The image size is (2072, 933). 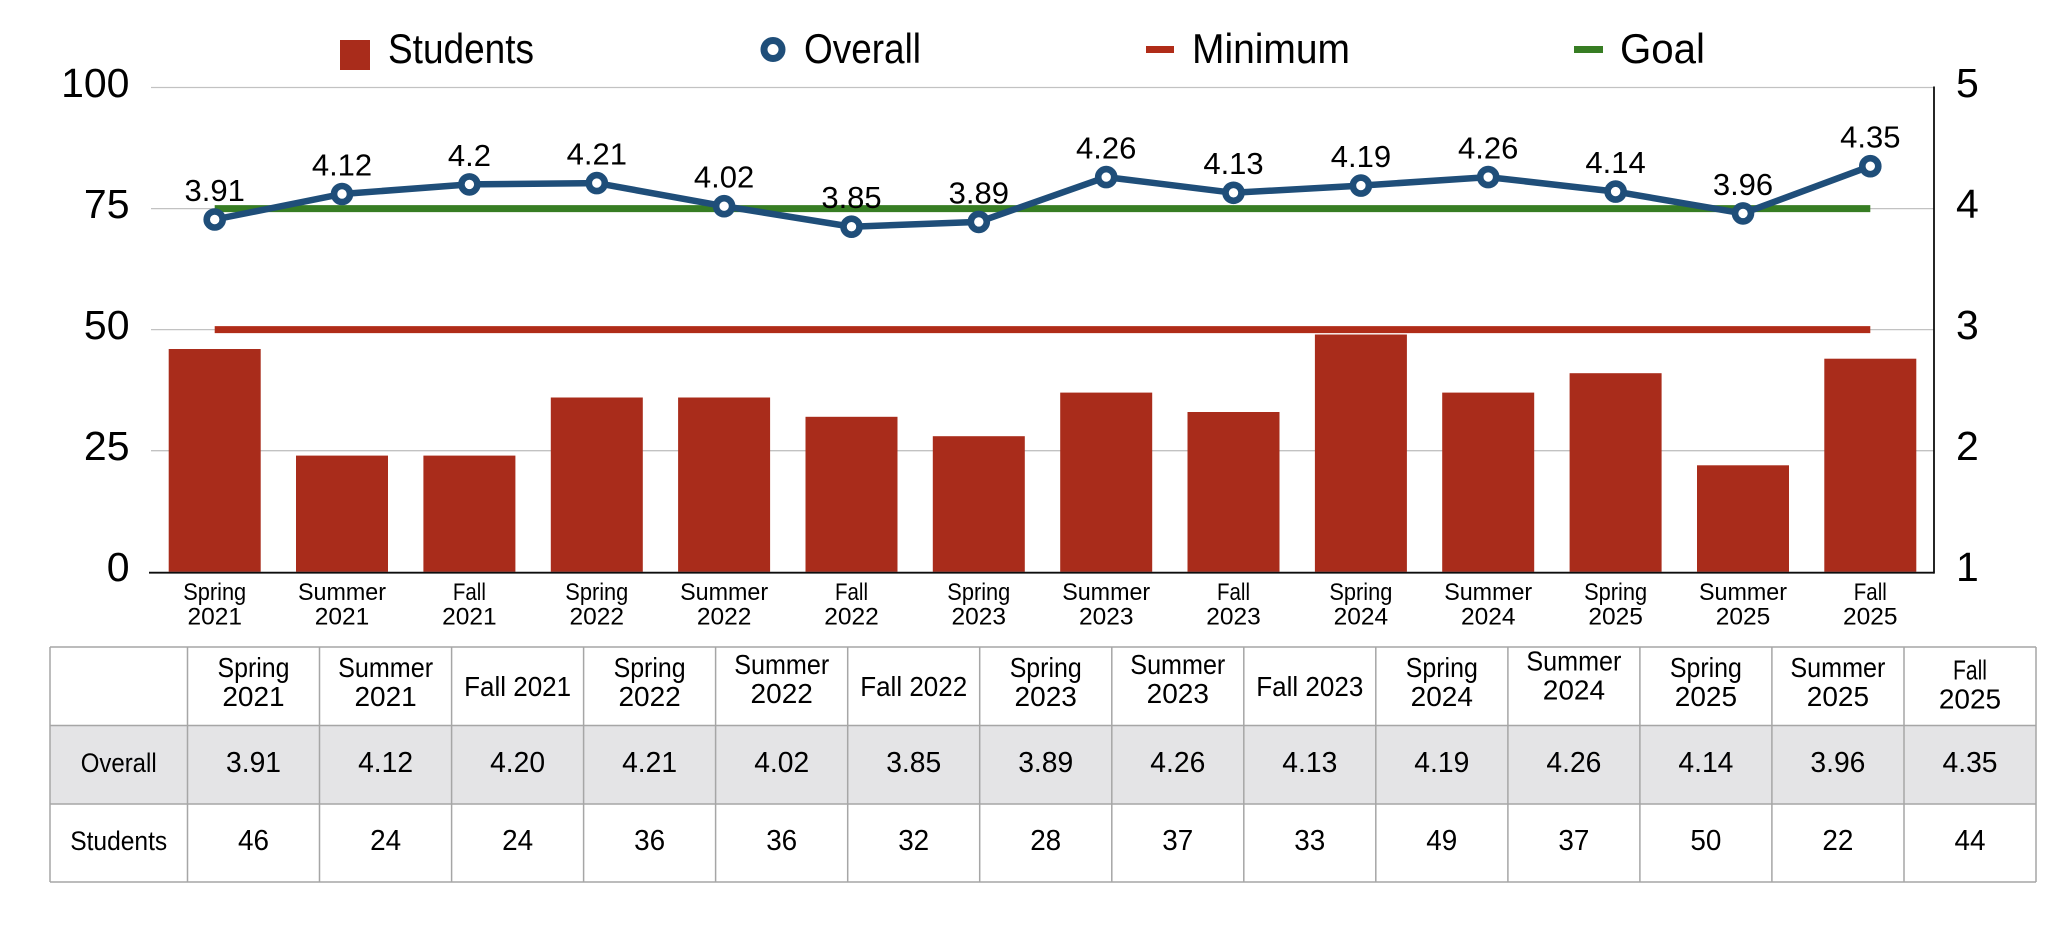 What do you see at coordinates (107, 446) in the screenshot?
I see `svg-text: 25` at bounding box center [107, 446].